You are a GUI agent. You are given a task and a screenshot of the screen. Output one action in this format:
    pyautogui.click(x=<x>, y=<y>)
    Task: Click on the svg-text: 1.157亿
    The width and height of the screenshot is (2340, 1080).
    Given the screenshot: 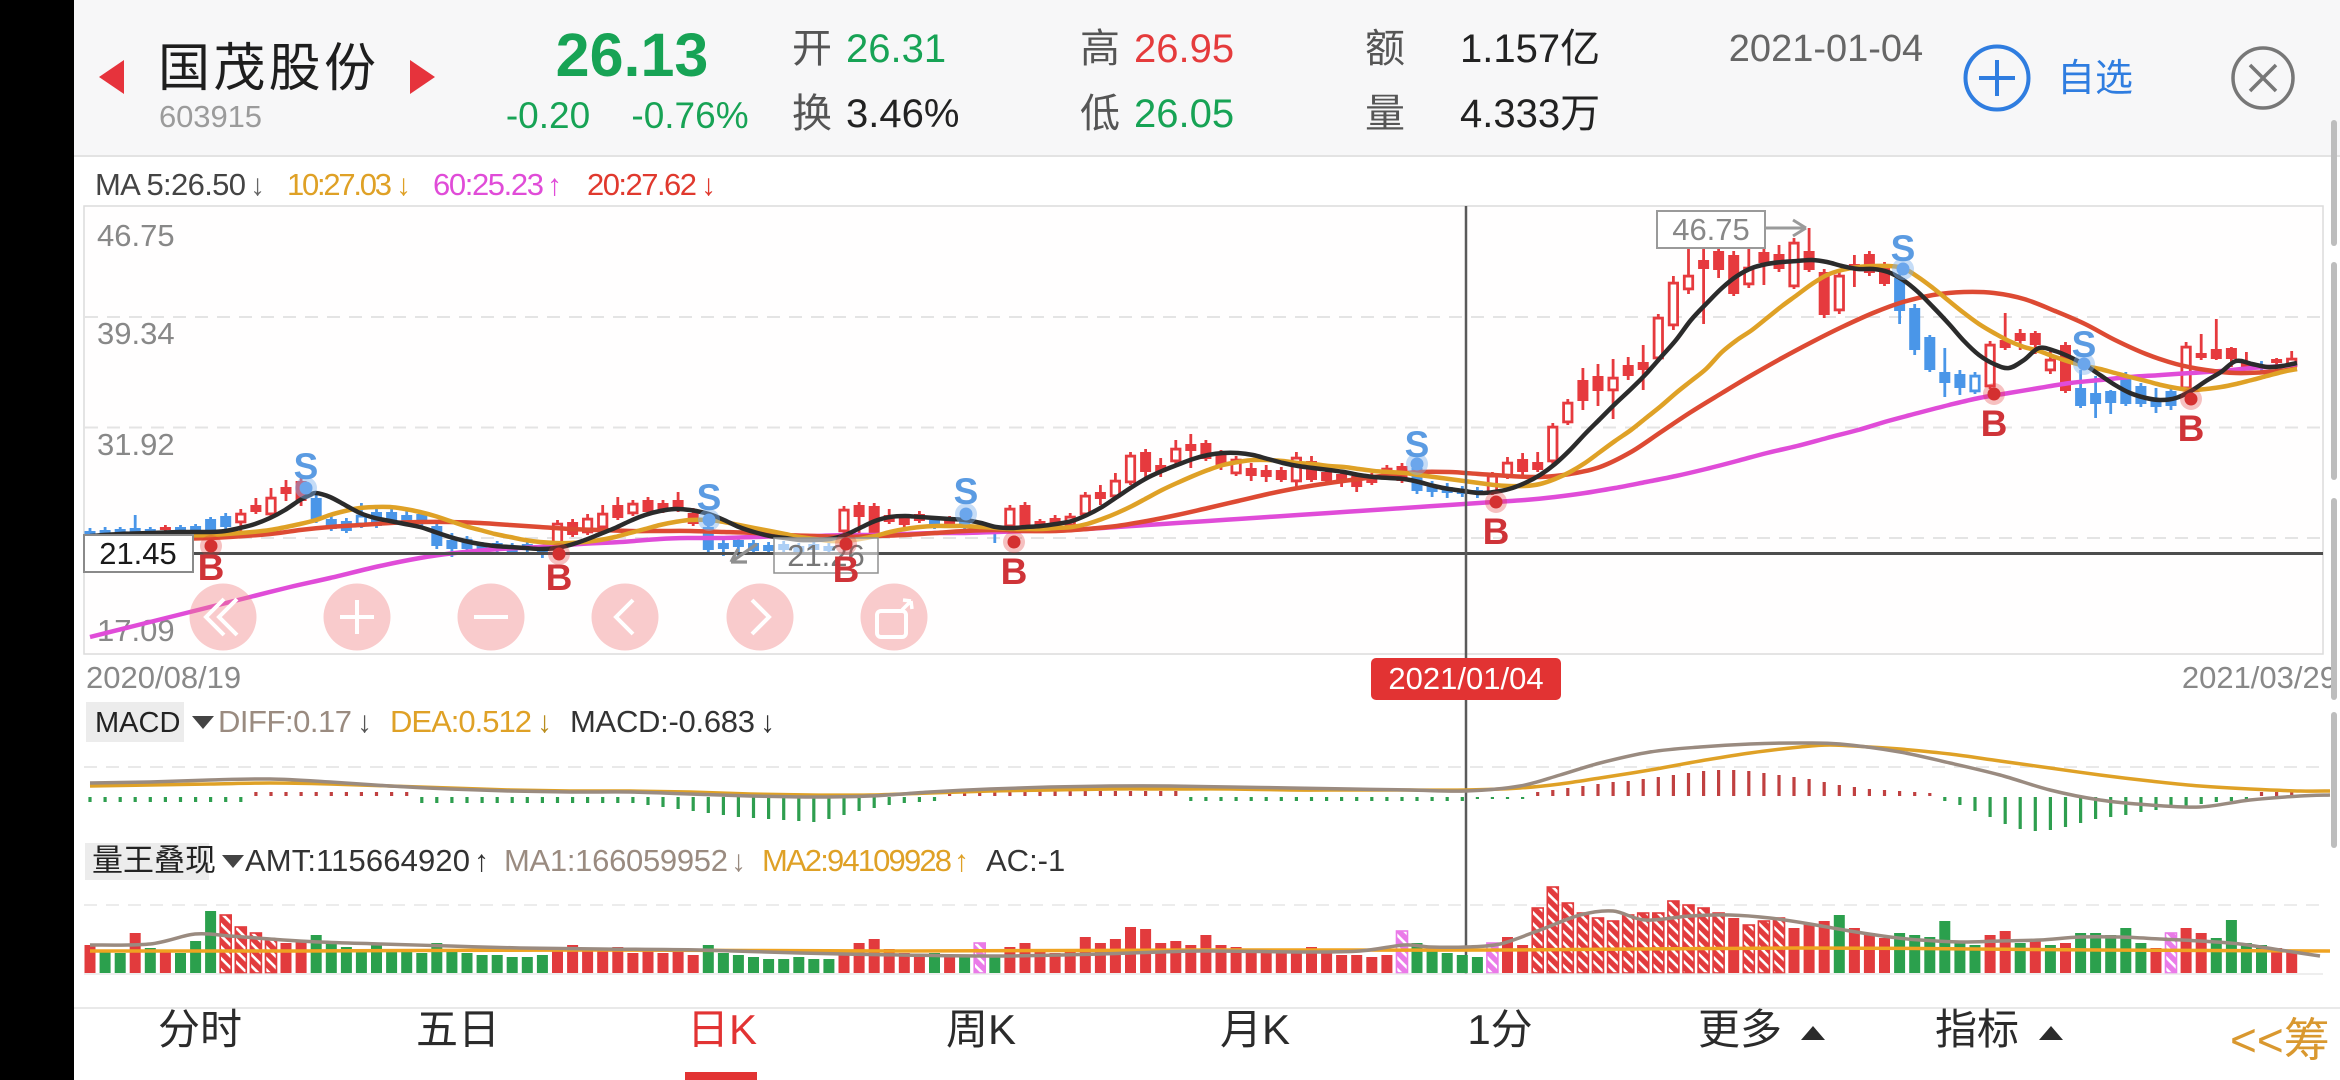 What is the action you would take?
    pyautogui.click(x=1530, y=49)
    